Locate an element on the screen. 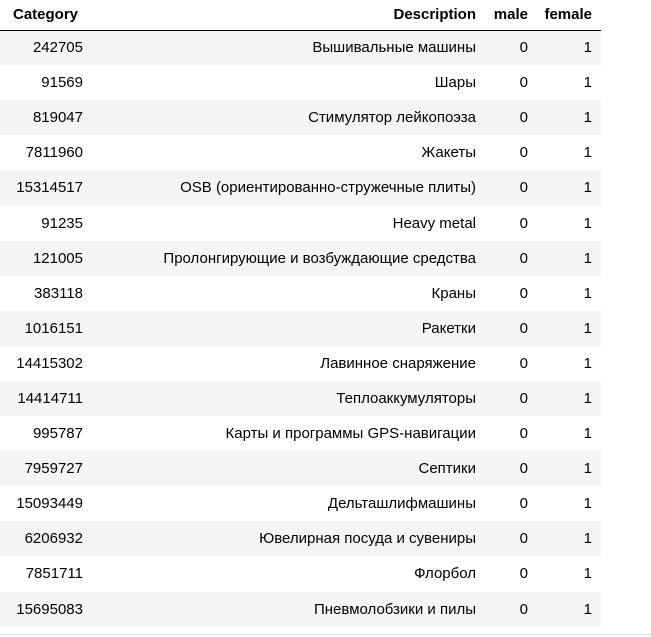  cell-description: Флорбол is located at coordinates (445, 574).